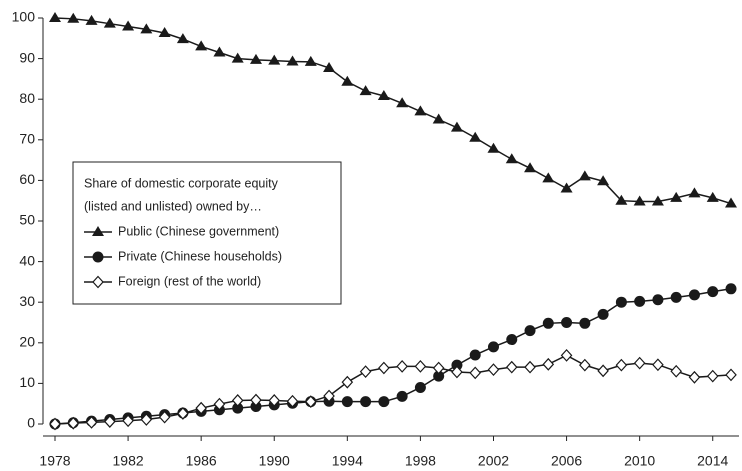 The width and height of the screenshot is (742, 471). I want to click on legend-box, so click(207, 233).